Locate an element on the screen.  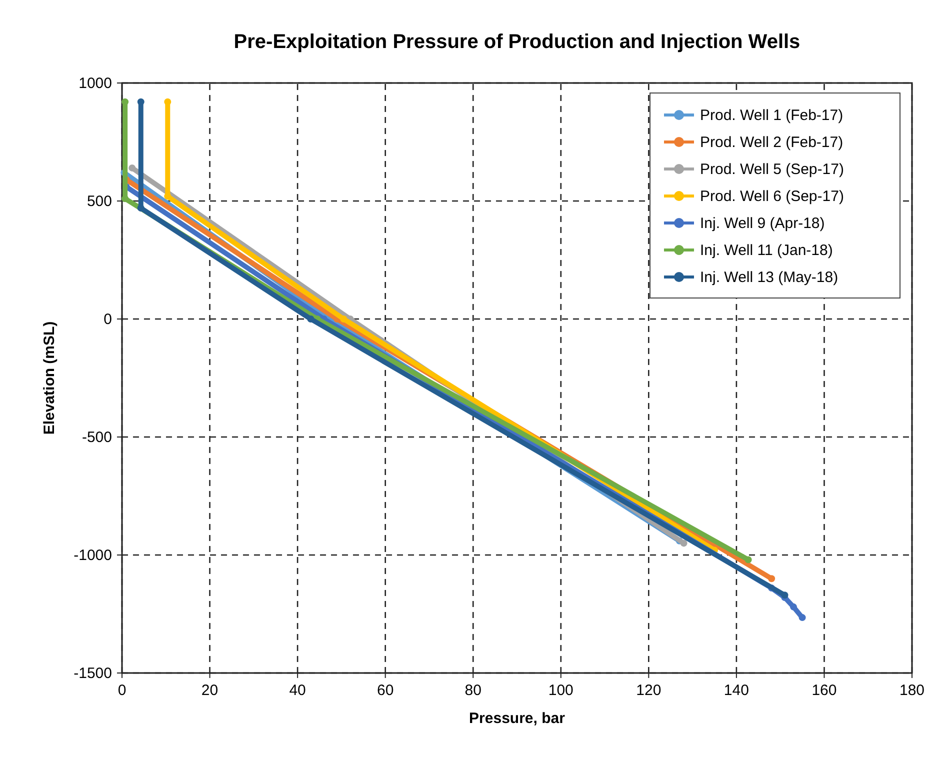
chart-title: Pre-Exploitation Pressure of Production and Injection Wells is located at coordinates (517, 42).